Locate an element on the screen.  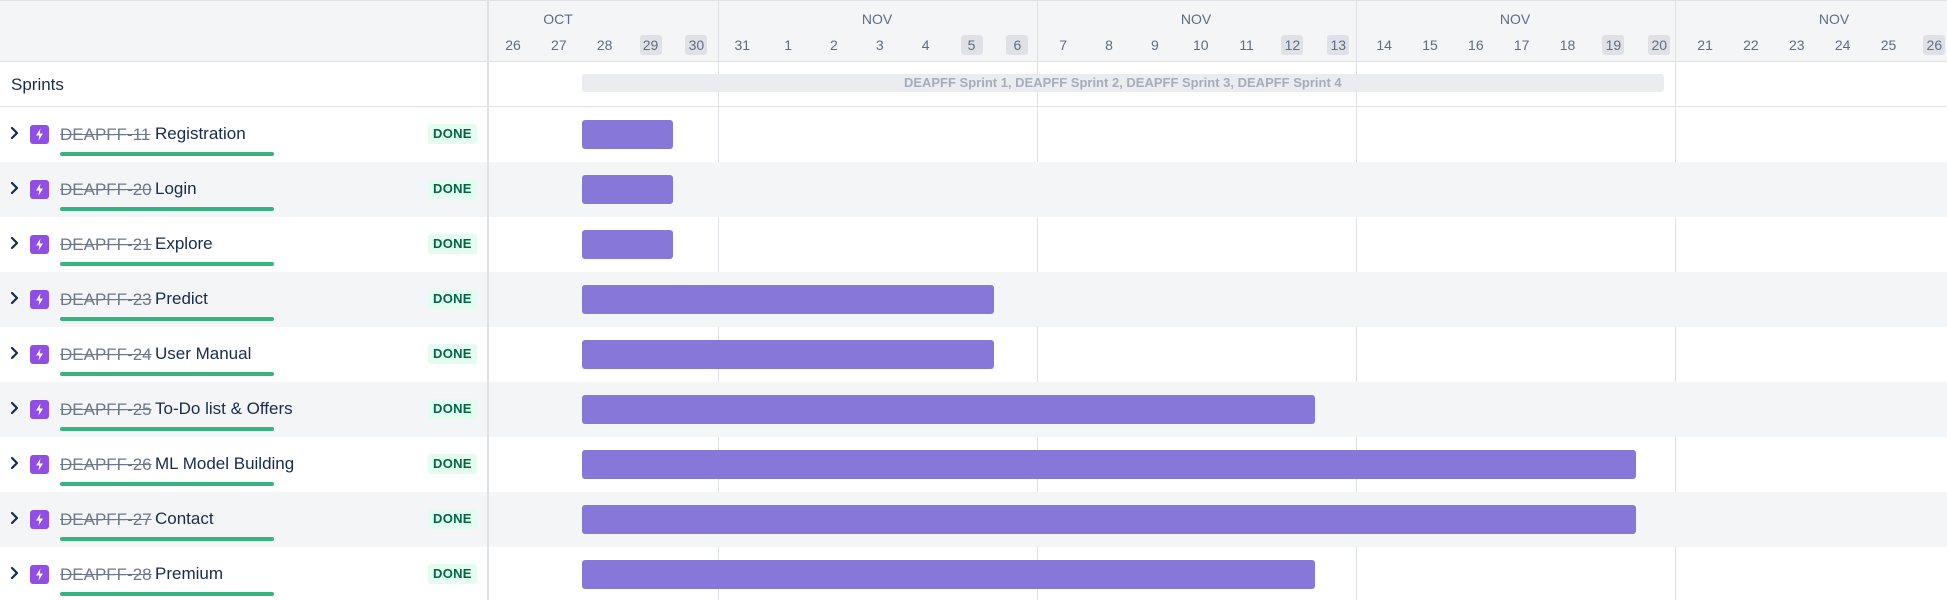
day-label: 18 is located at coordinates (1567, 45).